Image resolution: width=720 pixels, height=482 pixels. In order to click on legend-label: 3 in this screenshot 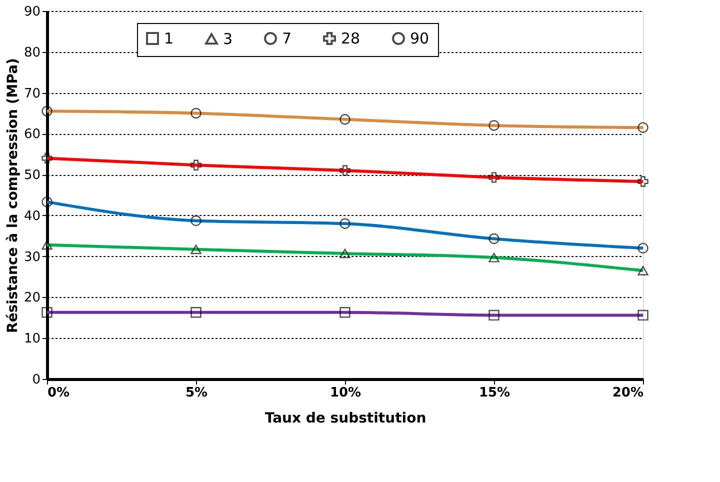, I will do `click(228, 39)`.